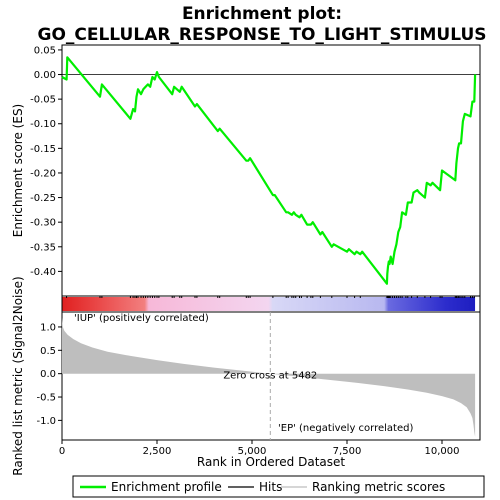 Image resolution: width=500 pixels, height=500 pixels. I want to click on legend-label: Ranking metric scores, so click(378, 487).